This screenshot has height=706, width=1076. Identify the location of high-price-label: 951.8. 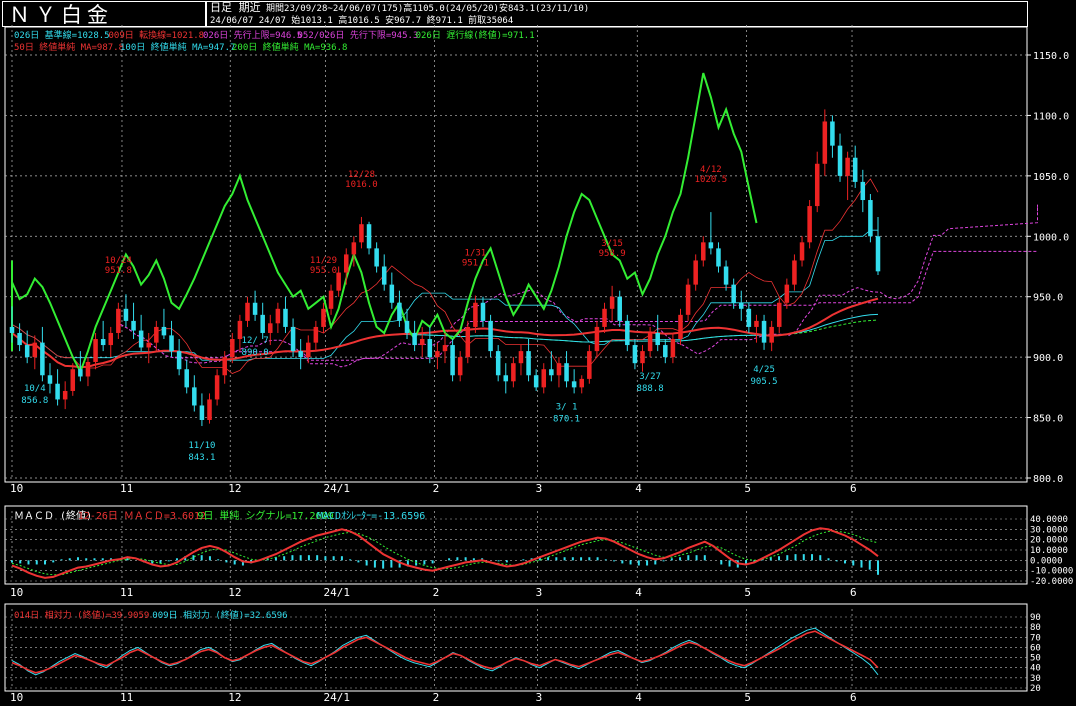
(118, 271).